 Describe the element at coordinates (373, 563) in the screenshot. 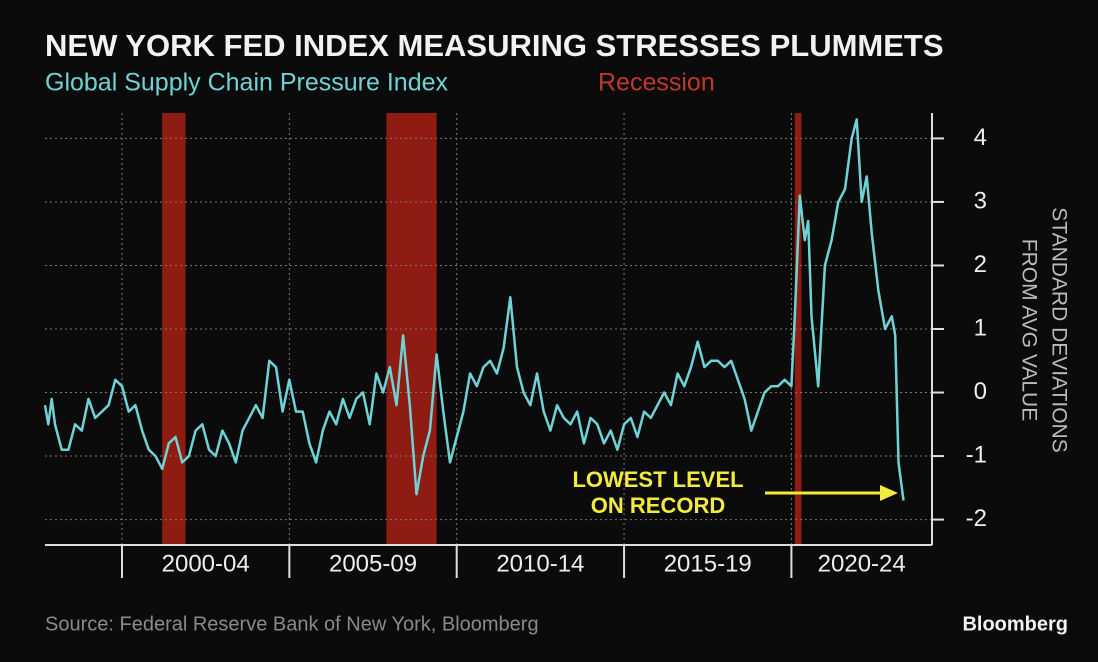

I see `x-tick-label: 2005-09` at that location.